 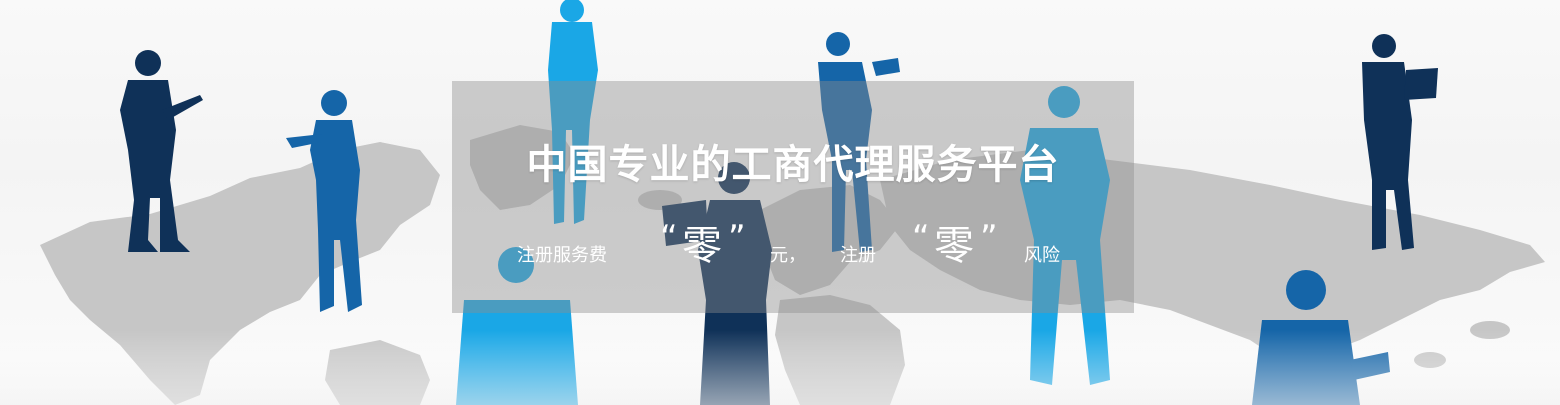 What do you see at coordinates (1042, 255) in the screenshot?
I see `subline-text-4: 风险` at bounding box center [1042, 255].